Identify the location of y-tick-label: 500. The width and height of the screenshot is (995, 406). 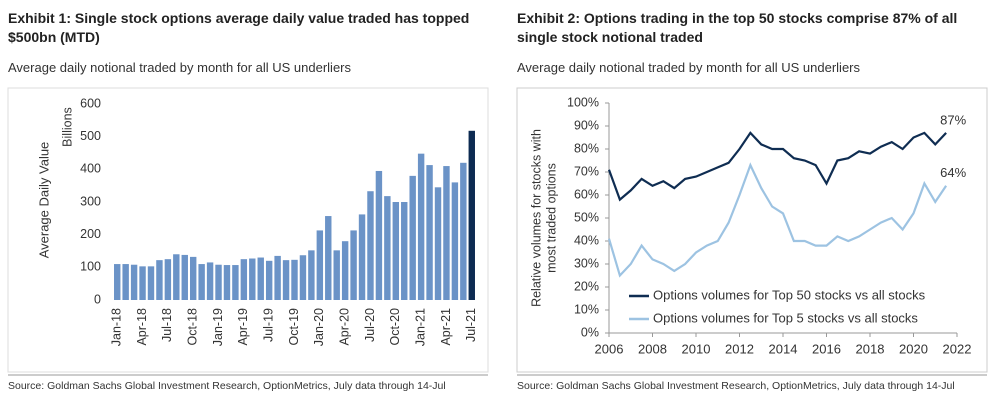
(90, 136).